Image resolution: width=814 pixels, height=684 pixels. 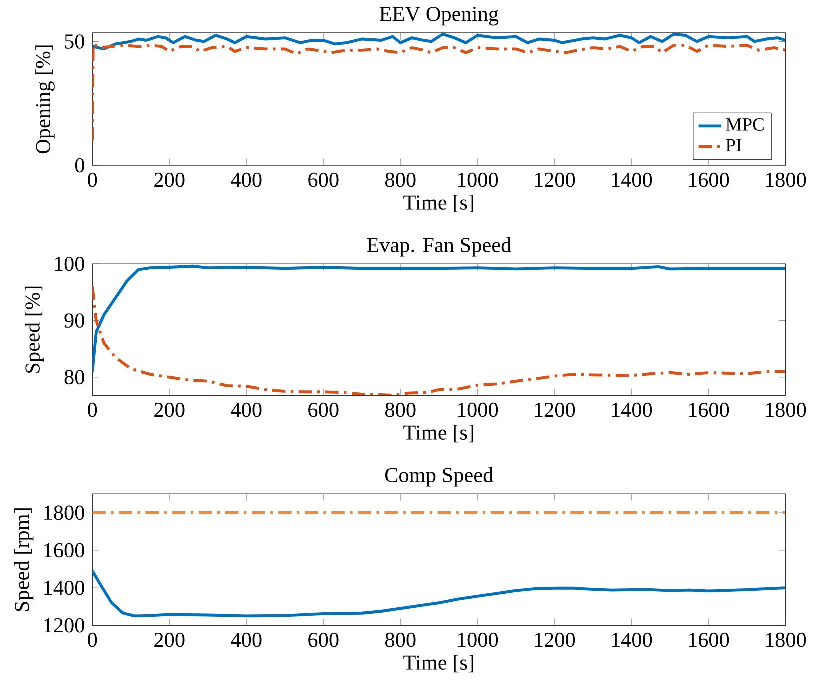 What do you see at coordinates (439, 247) in the screenshot?
I see `chart-title: Evap. Fan Speed` at bounding box center [439, 247].